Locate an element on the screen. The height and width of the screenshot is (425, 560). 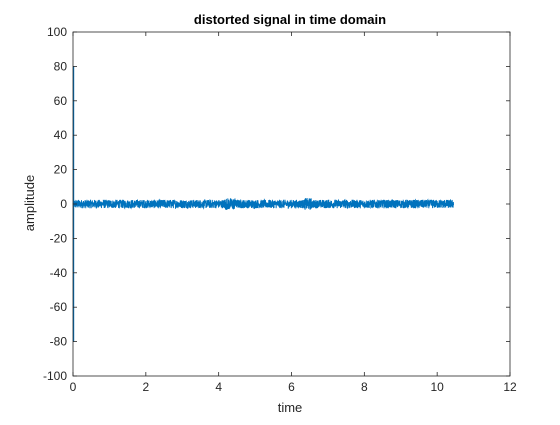
x-tick-label: 0 is located at coordinates (73, 387).